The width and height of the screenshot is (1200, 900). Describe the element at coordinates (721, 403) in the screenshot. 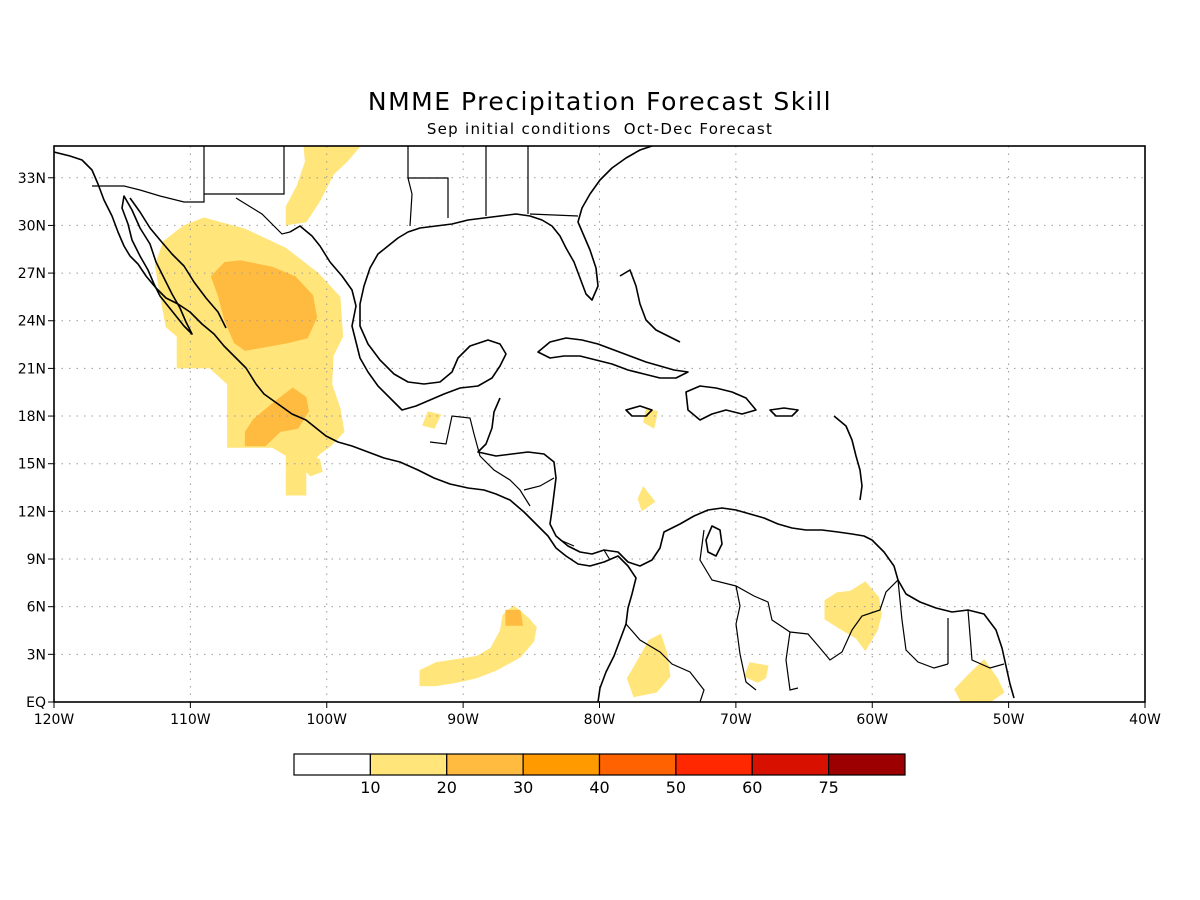

I see `coastline-hispaniola` at that location.